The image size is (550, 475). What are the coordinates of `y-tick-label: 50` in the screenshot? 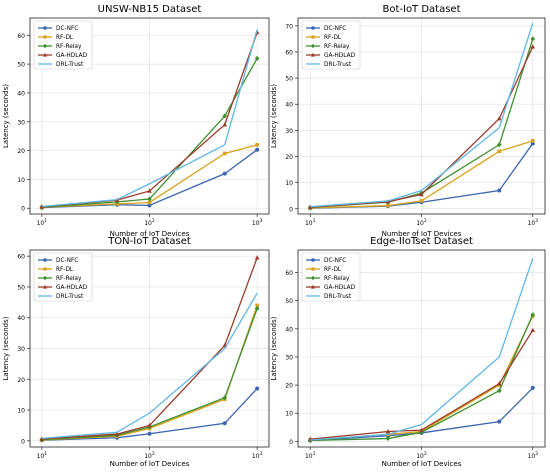 It's located at (289, 301).